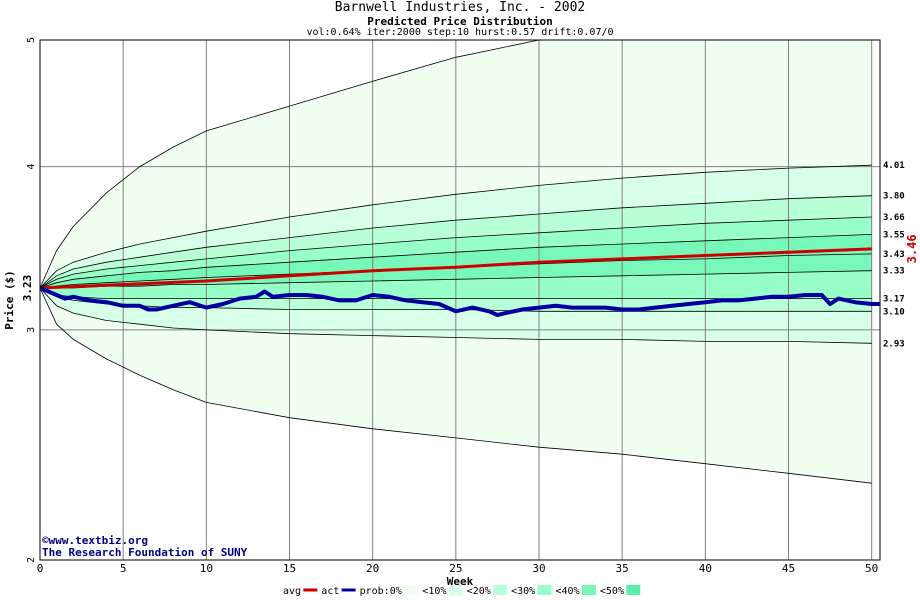  I want to click on y-tick-label: 5, so click(31, 40).